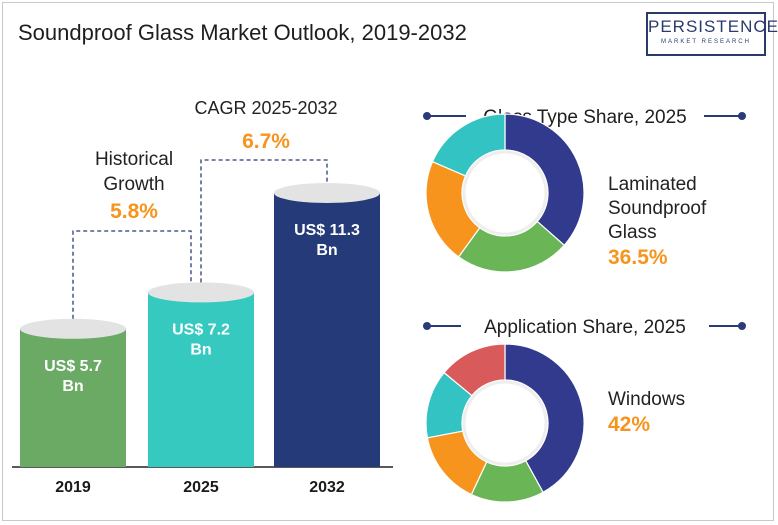 The width and height of the screenshot is (778, 525). I want to click on glass-type-highlight-label: Laminated, so click(652, 184).